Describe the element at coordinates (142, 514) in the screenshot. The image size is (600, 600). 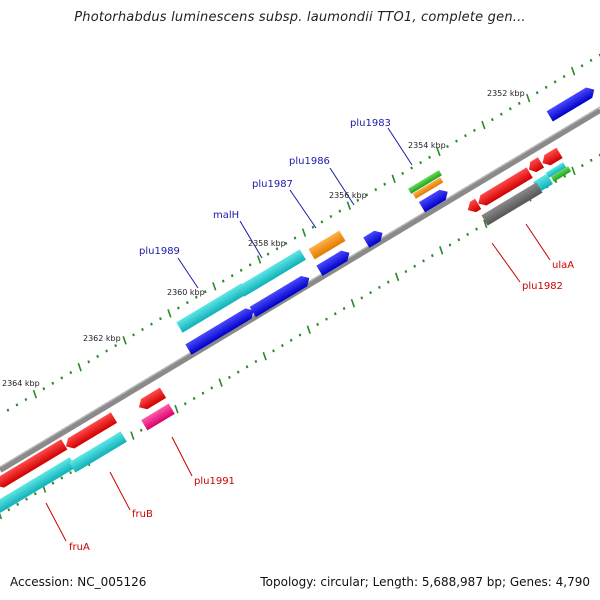
I see `gene-label-fruB: fruB` at that location.